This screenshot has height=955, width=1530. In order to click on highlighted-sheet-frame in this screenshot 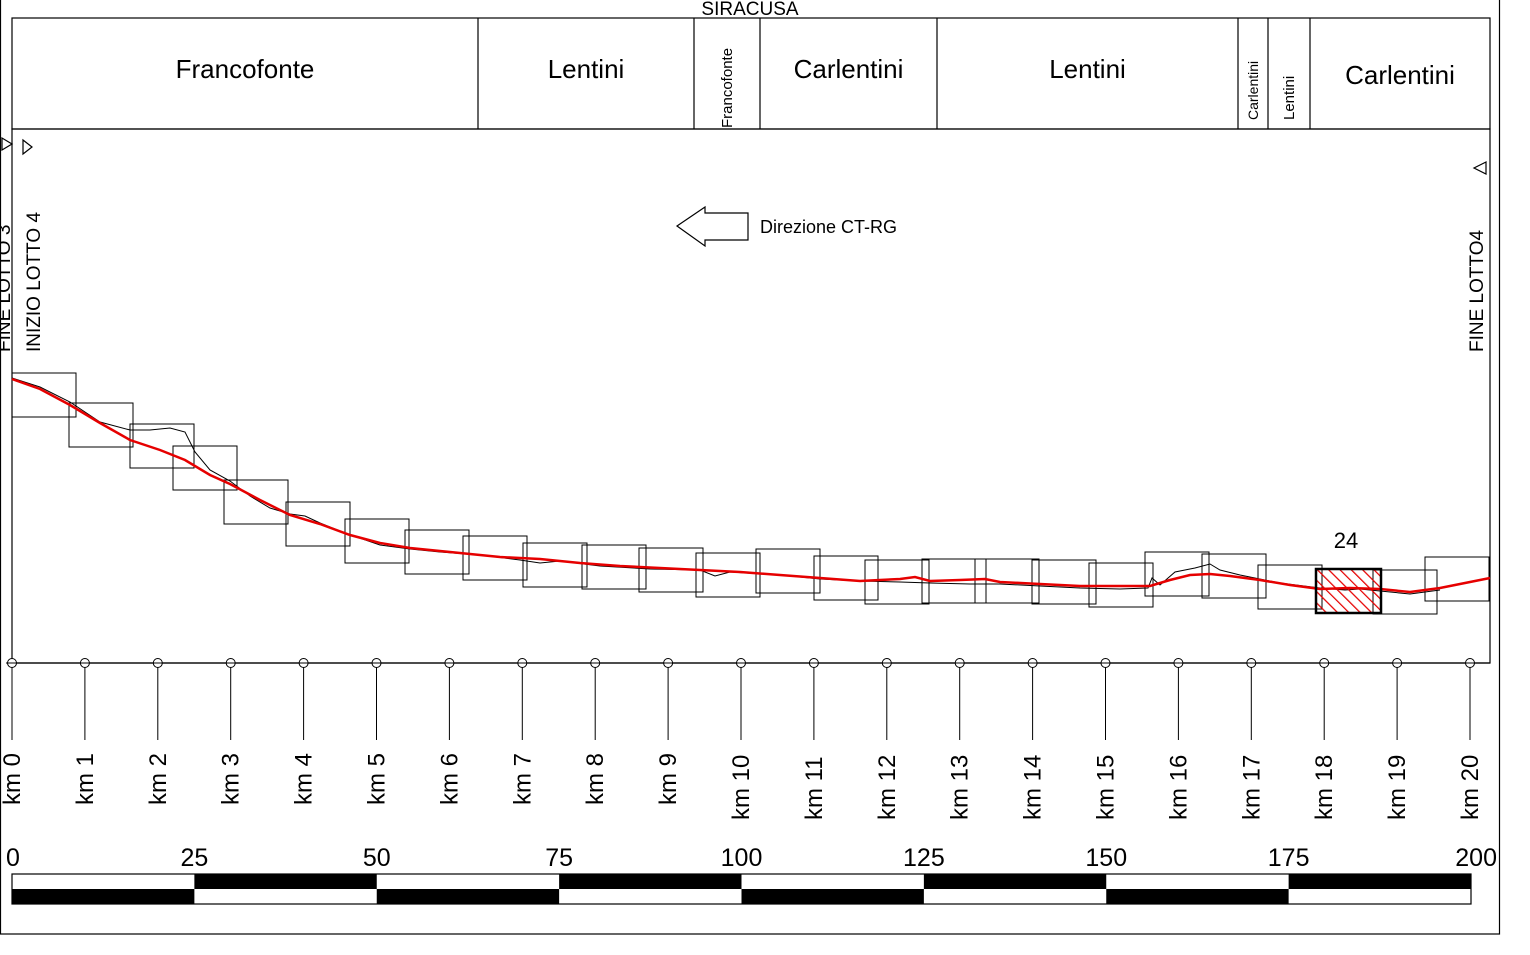, I will do `click(1348, 591)`.